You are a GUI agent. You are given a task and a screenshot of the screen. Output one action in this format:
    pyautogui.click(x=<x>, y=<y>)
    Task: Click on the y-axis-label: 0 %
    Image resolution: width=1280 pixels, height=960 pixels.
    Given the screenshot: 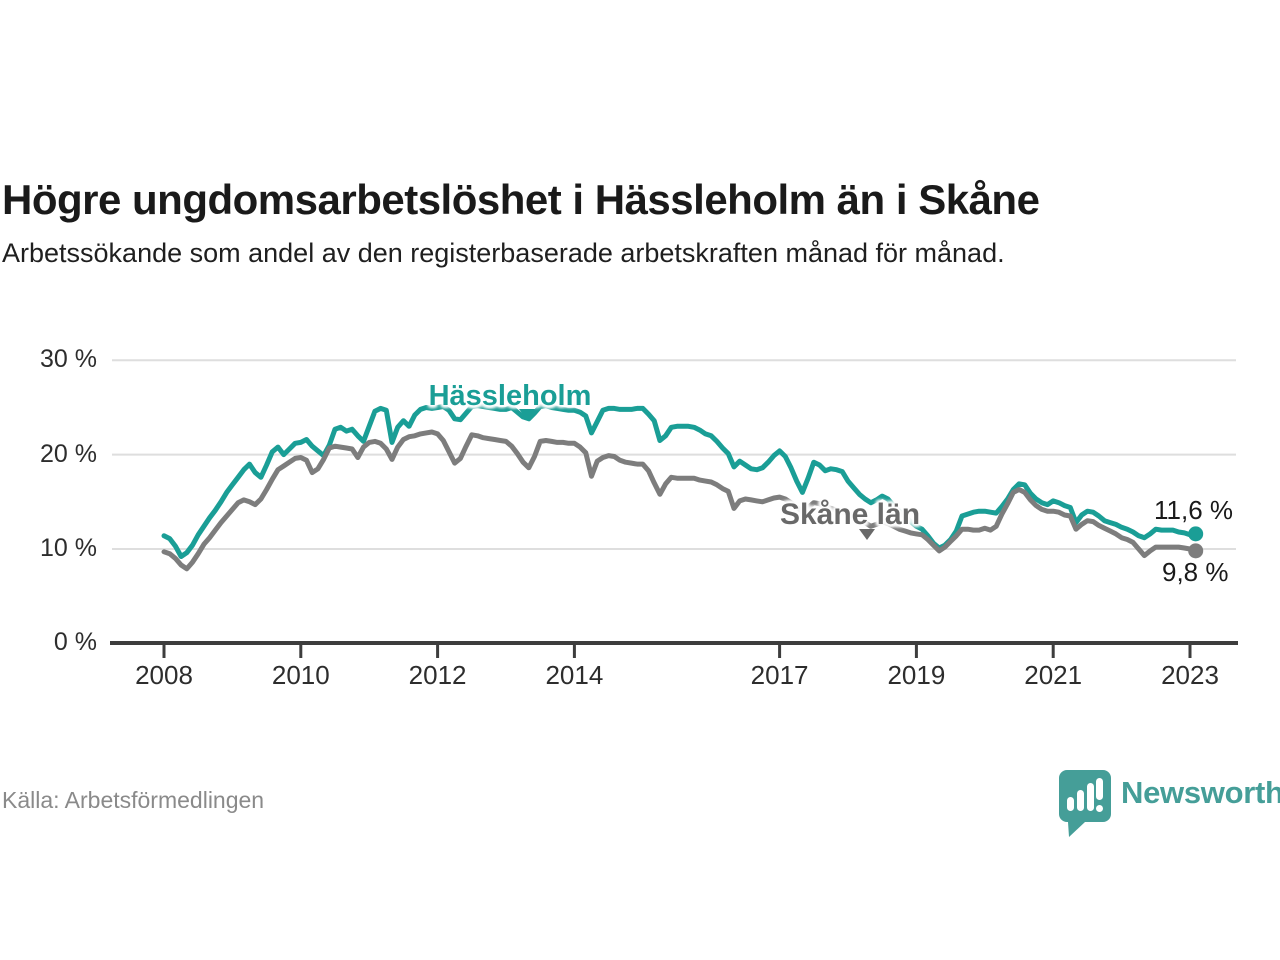 What is the action you would take?
    pyautogui.click(x=75, y=642)
    